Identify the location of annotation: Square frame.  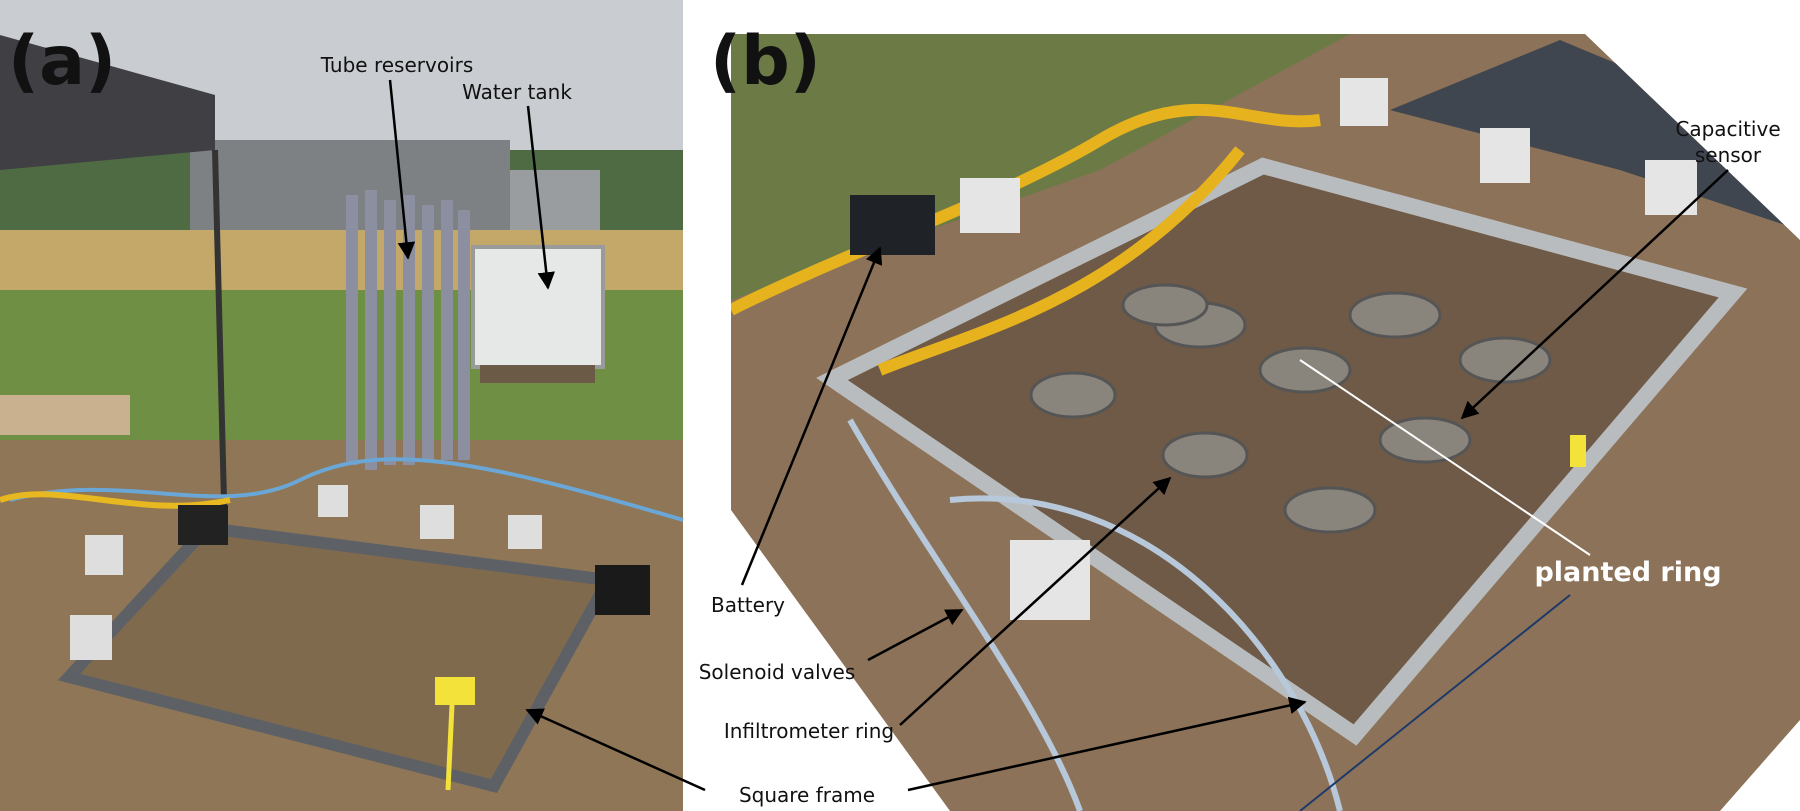
(807, 795).